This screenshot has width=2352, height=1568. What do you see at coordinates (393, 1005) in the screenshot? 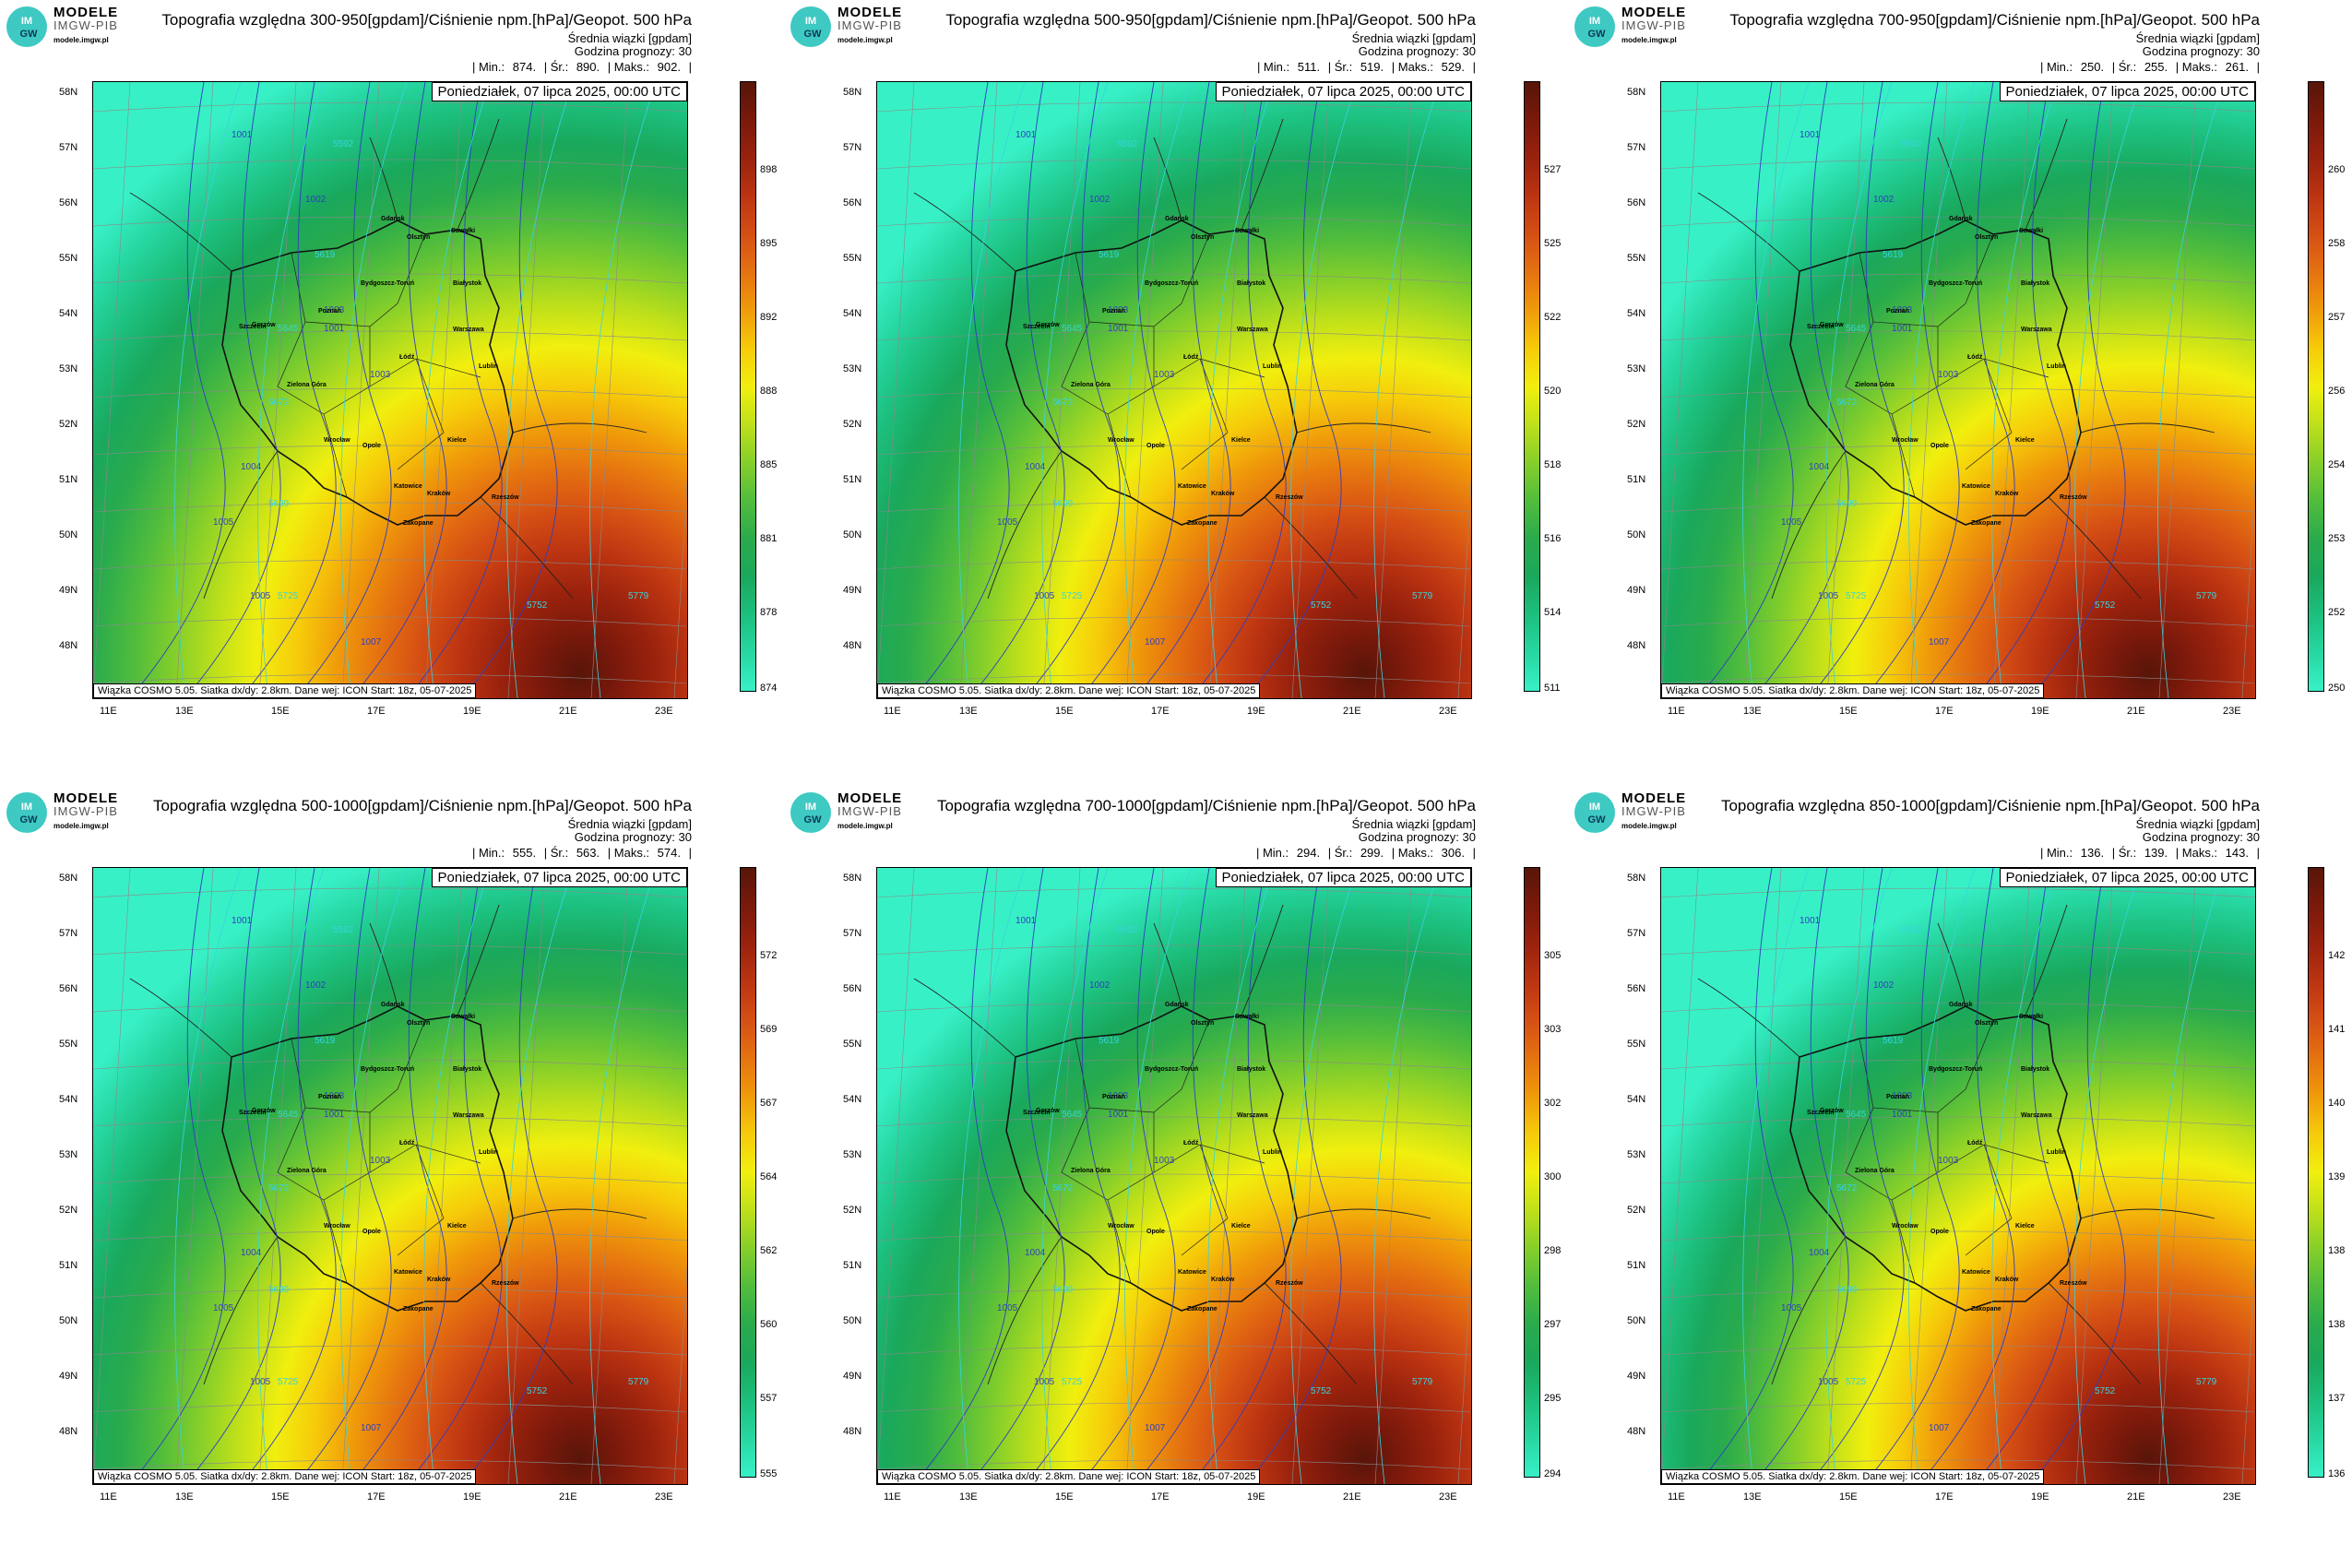
I see `city-label: Gdańsk` at bounding box center [393, 1005].